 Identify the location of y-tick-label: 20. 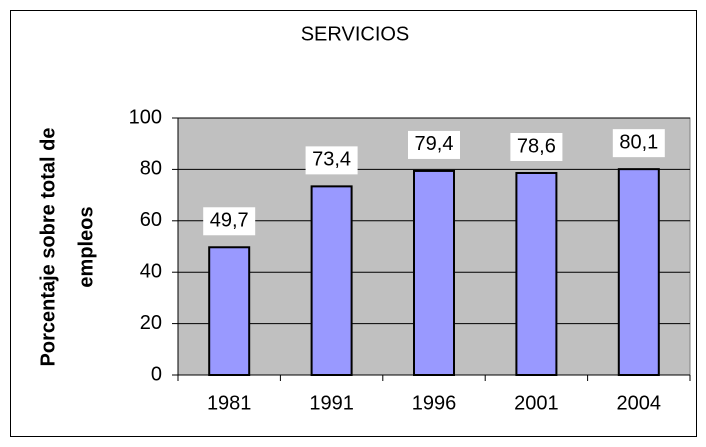
(151, 323).